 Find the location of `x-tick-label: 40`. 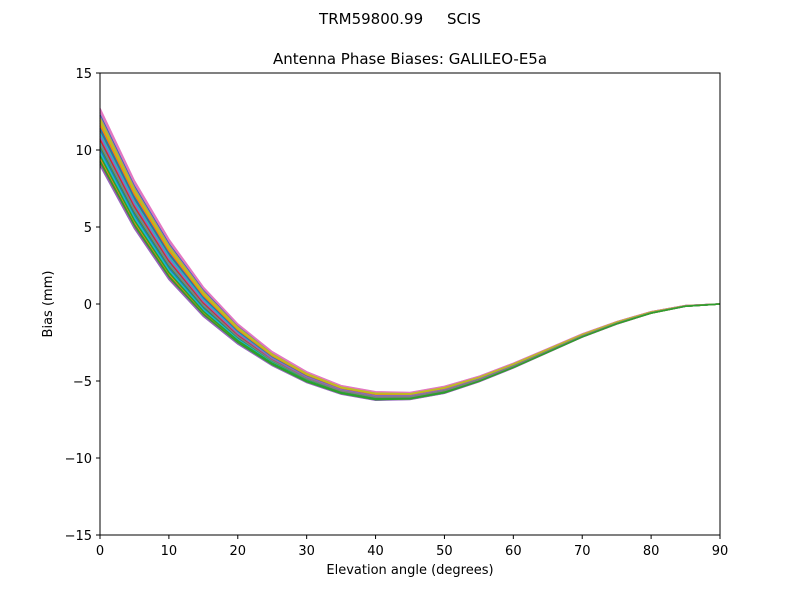

x-tick-label: 40 is located at coordinates (375, 551).